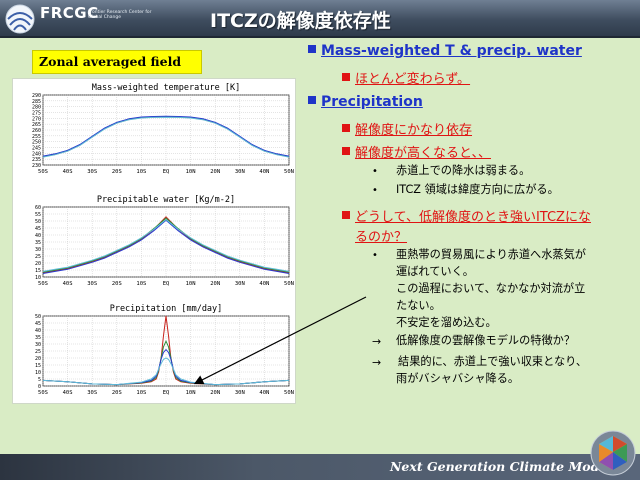 The height and width of the screenshot is (480, 640). Describe the element at coordinates (36, 102) in the screenshot. I see `y-tick-label: 285` at that location.